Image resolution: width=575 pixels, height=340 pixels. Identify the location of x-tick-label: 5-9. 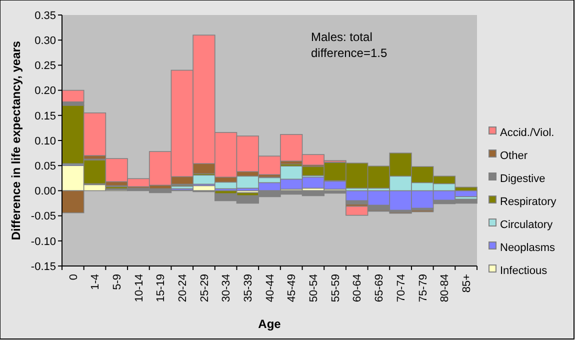
(117, 282).